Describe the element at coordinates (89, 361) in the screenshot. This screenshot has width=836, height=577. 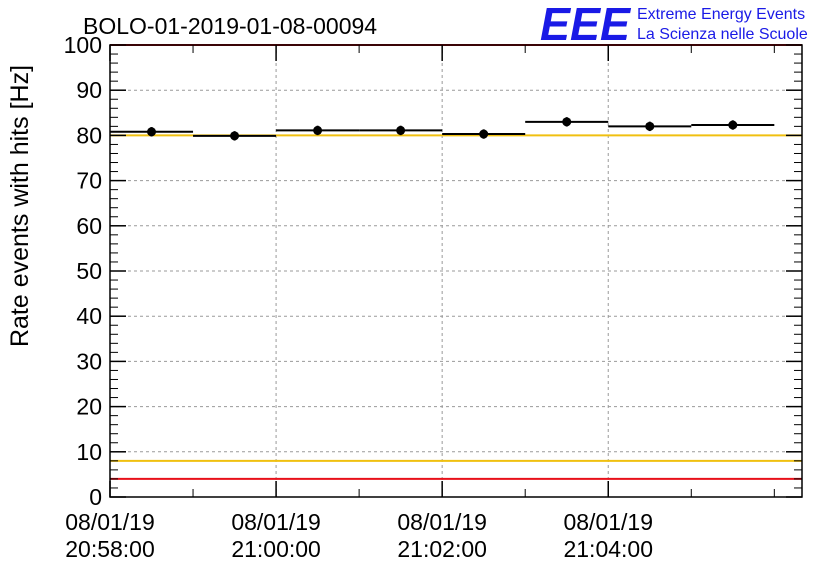
I see `y-tick-label: 30` at that location.